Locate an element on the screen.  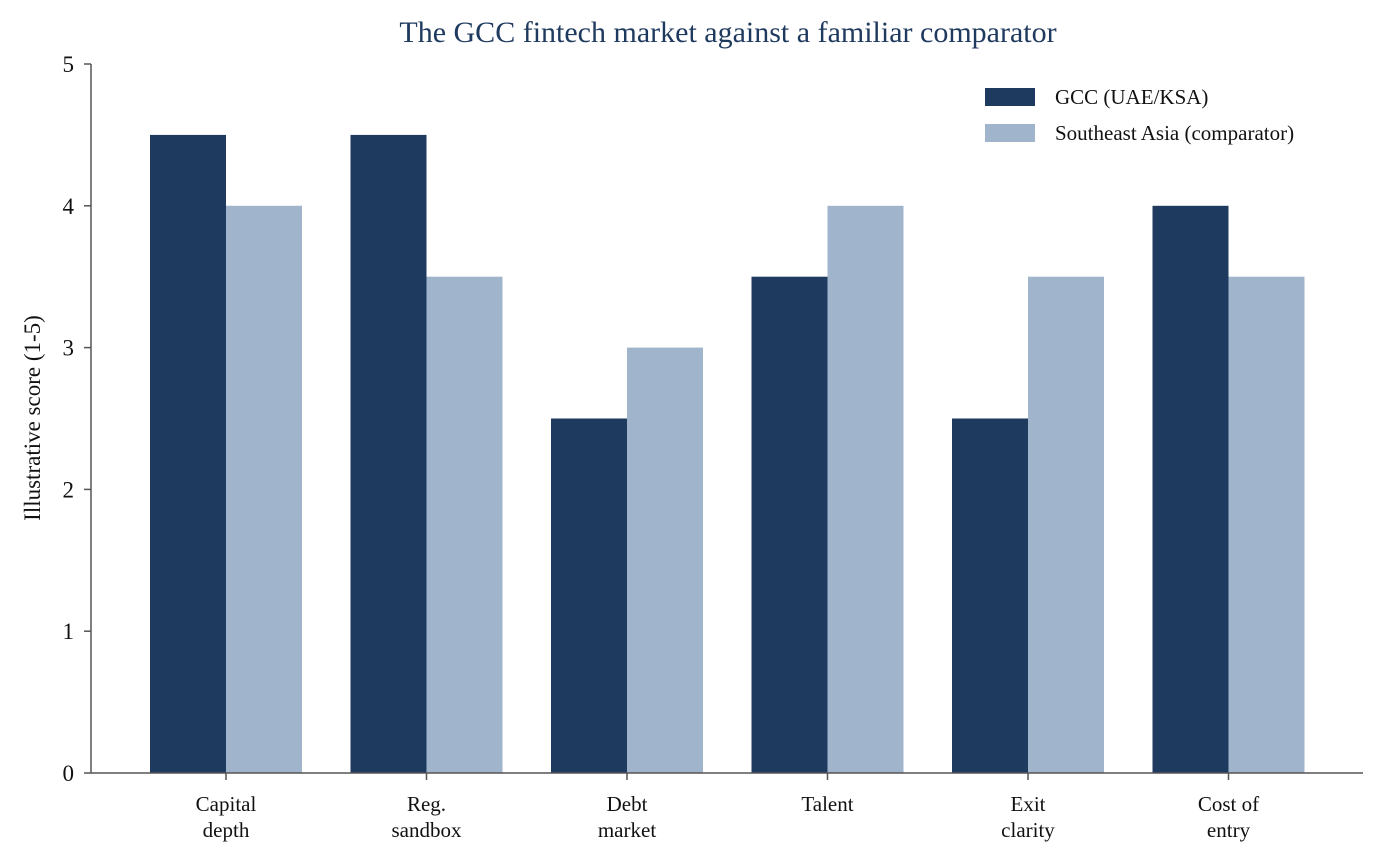
x-tick-label-line: Talent is located at coordinates (827, 804).